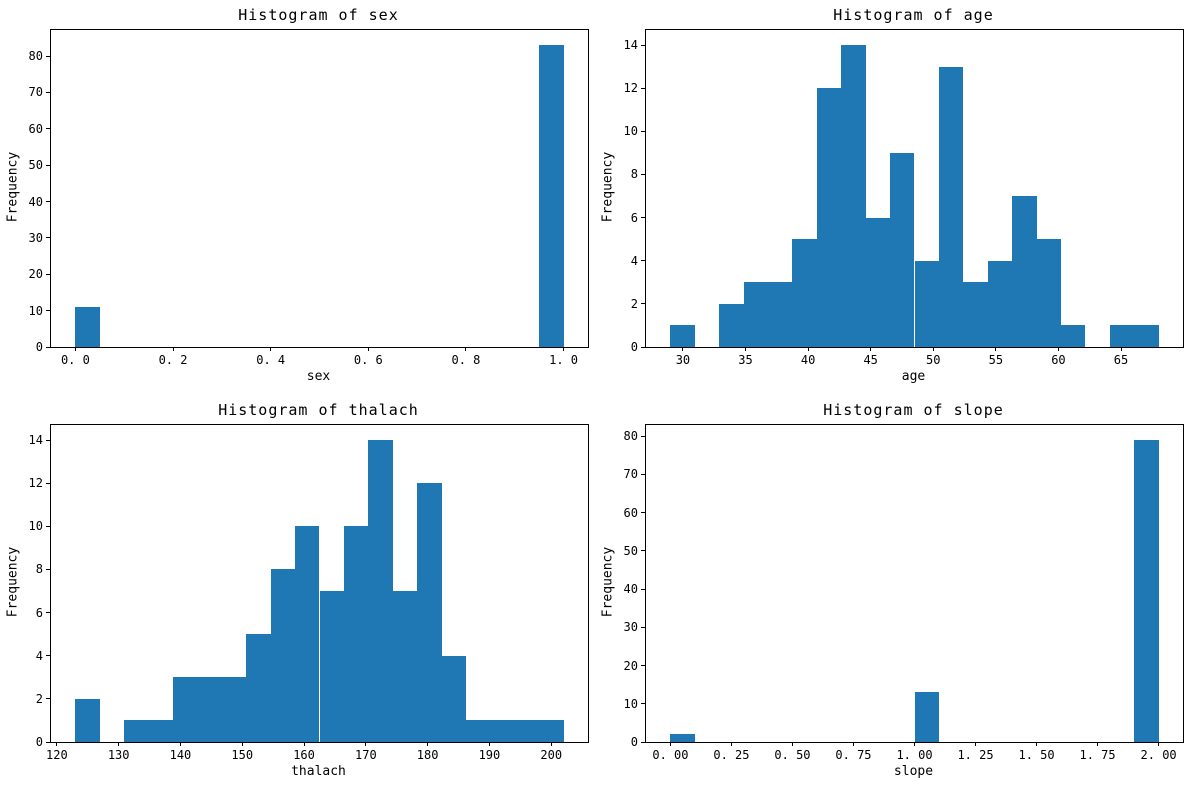 The width and height of the screenshot is (1189, 790). I want to click on x-tick-label: 35, so click(745, 360).